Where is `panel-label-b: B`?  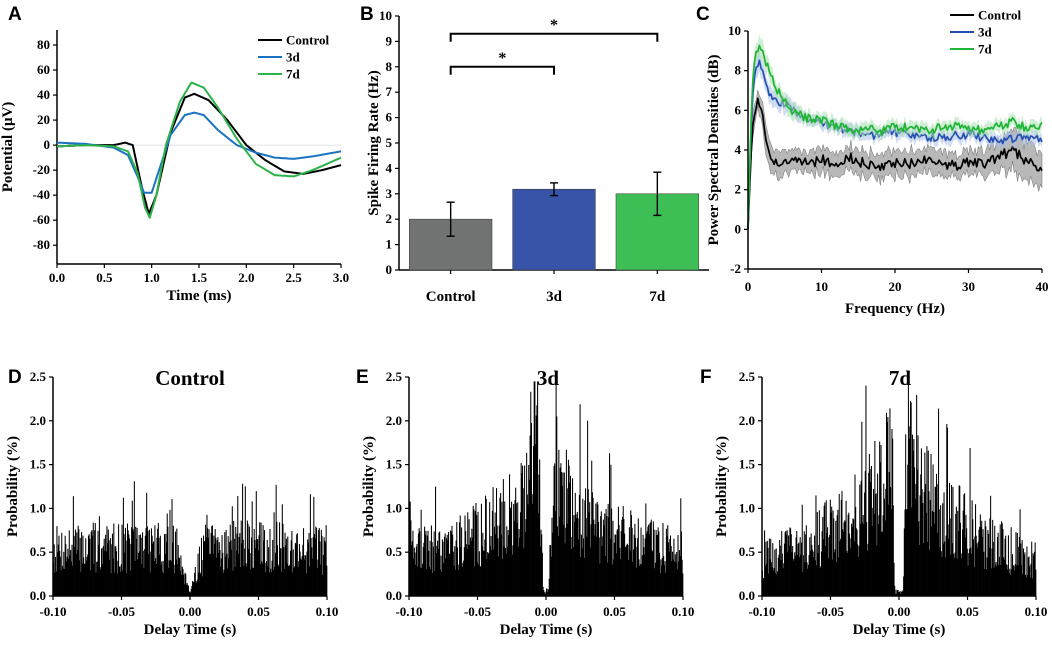 panel-label-b: B is located at coordinates (367, 14).